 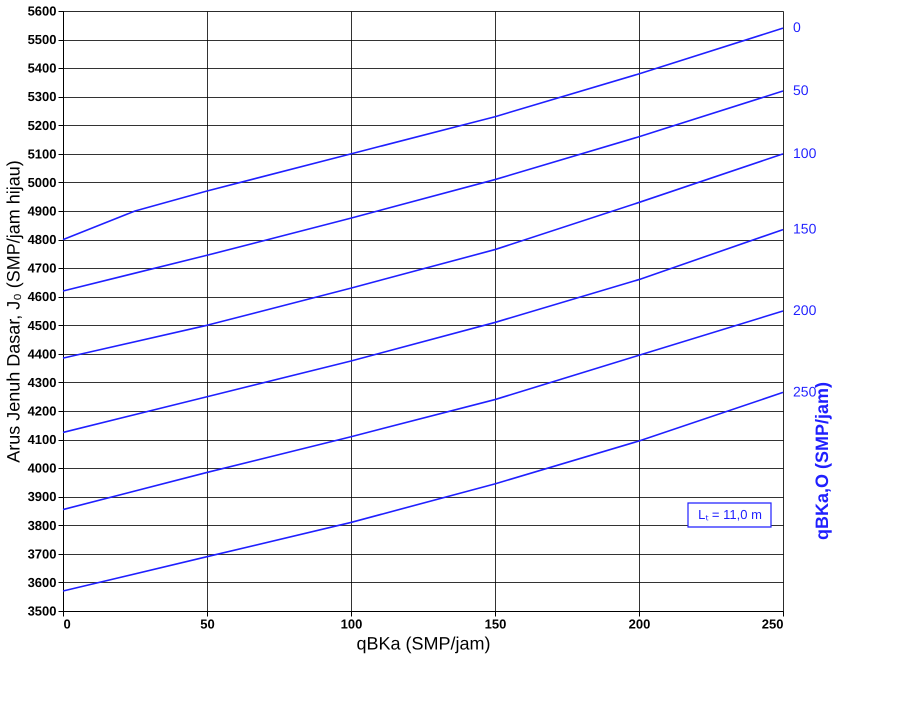 What do you see at coordinates (67, 624) in the screenshot?
I see `x-tick-label: 0` at bounding box center [67, 624].